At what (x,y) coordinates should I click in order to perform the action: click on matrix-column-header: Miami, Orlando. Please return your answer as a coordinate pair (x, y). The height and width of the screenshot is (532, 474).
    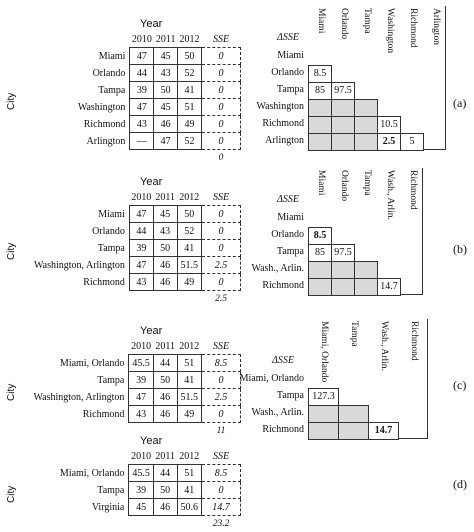
    Looking at the image, I should click on (324, 351).